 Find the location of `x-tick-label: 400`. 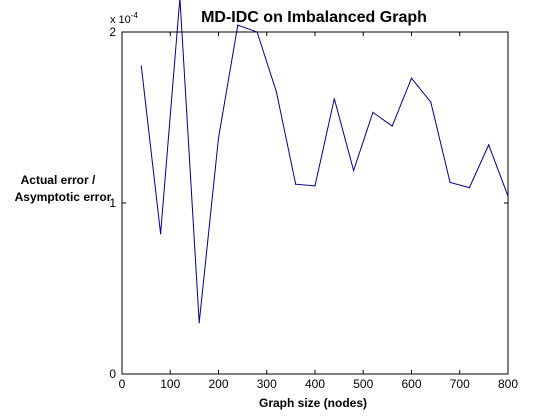

x-tick-label: 400 is located at coordinates (315, 384).